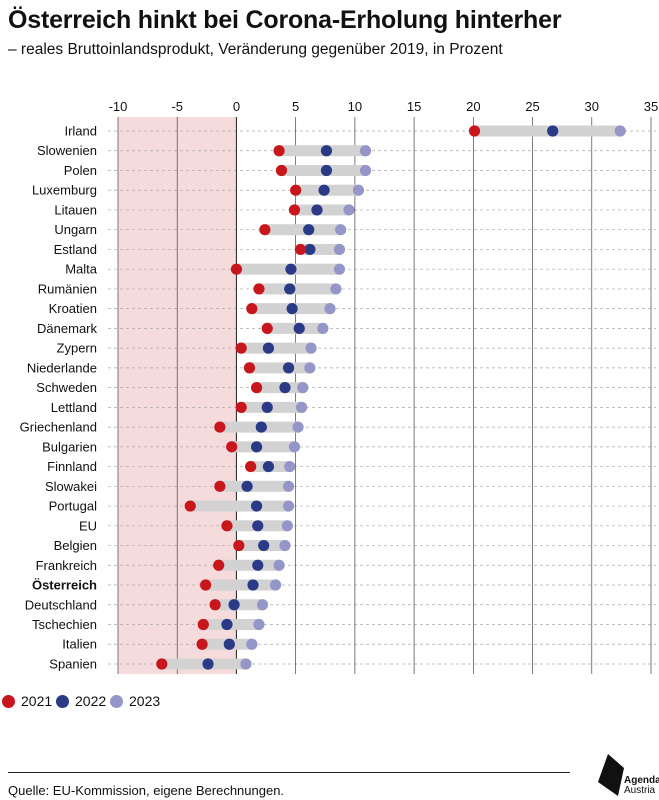 The height and width of the screenshot is (800, 659). I want to click on x-tick-label: 10, so click(355, 106).